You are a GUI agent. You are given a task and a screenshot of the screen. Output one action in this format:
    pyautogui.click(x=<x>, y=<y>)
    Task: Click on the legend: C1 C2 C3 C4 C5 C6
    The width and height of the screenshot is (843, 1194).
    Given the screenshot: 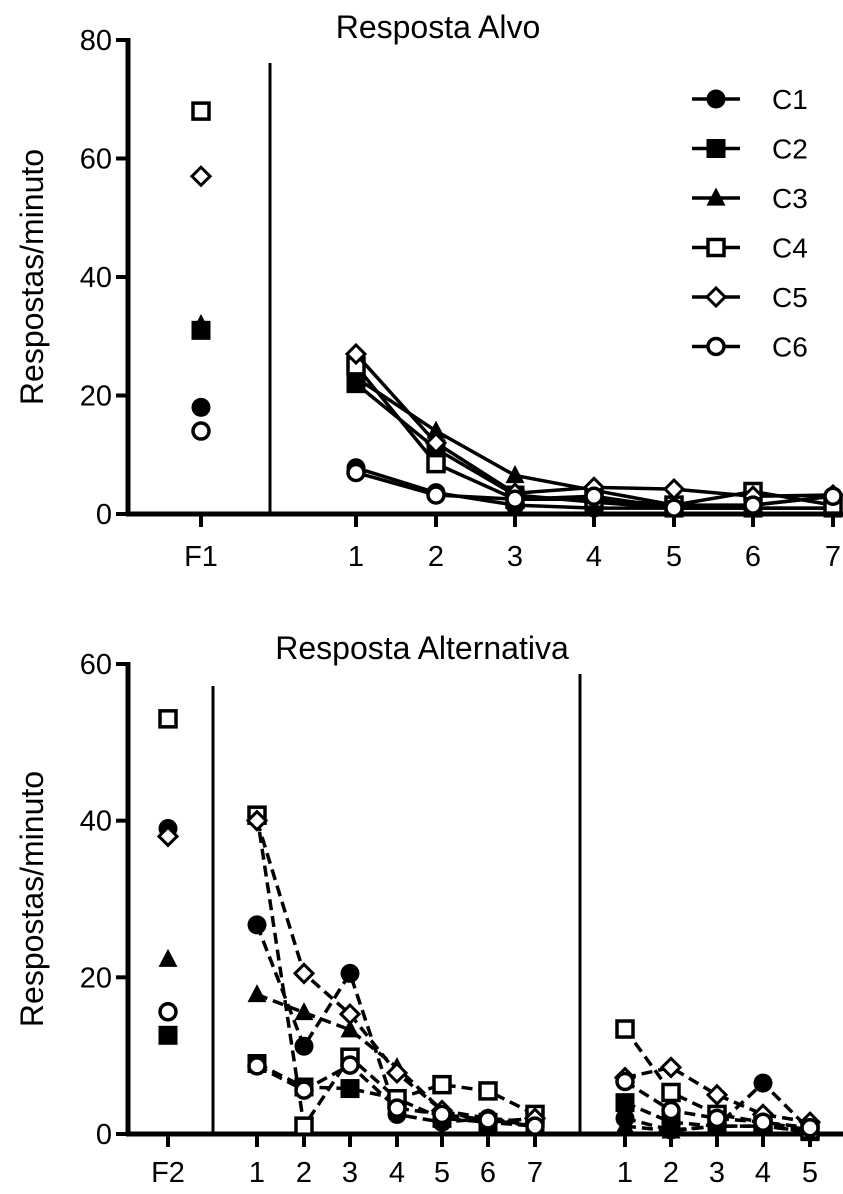 What is the action you would take?
    pyautogui.click(x=750, y=223)
    